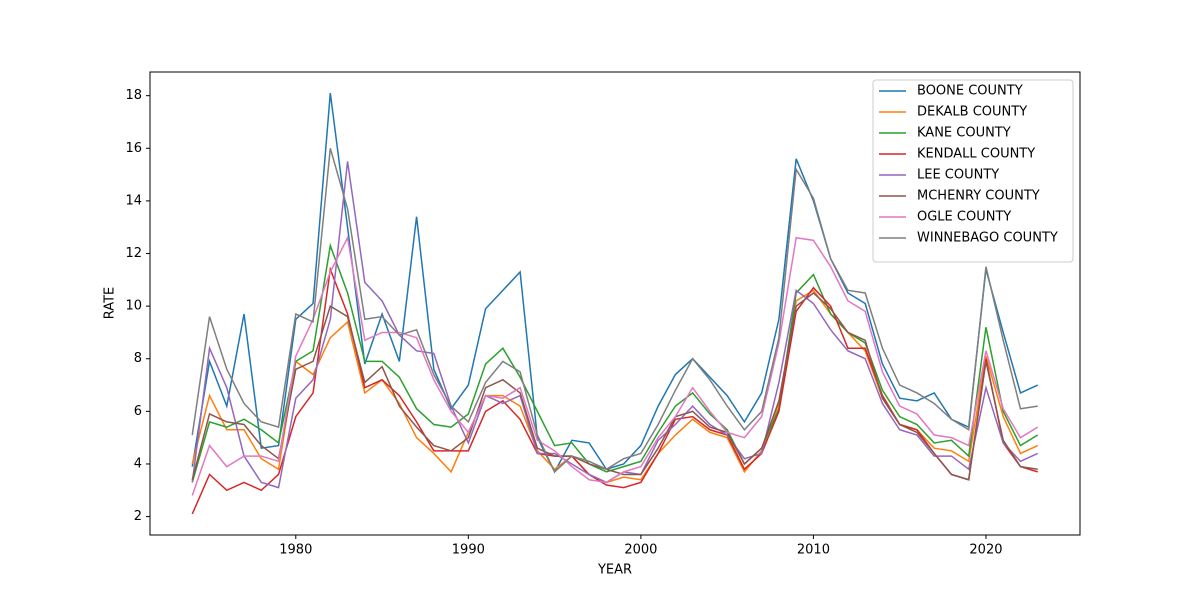  I want to click on legend-label: DEKALB COUNTY, so click(972, 112).